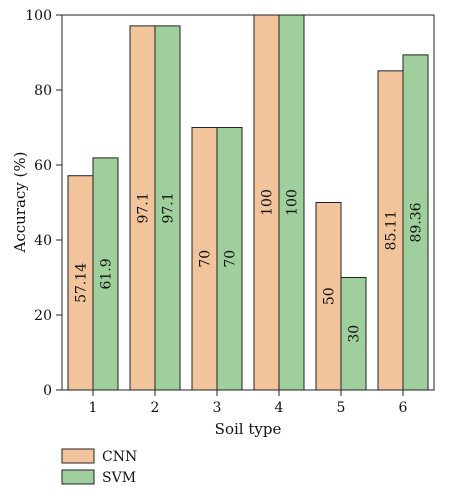 The width and height of the screenshot is (449, 500). What do you see at coordinates (93, 408) in the screenshot?
I see `x-tick-label: 1` at bounding box center [93, 408].